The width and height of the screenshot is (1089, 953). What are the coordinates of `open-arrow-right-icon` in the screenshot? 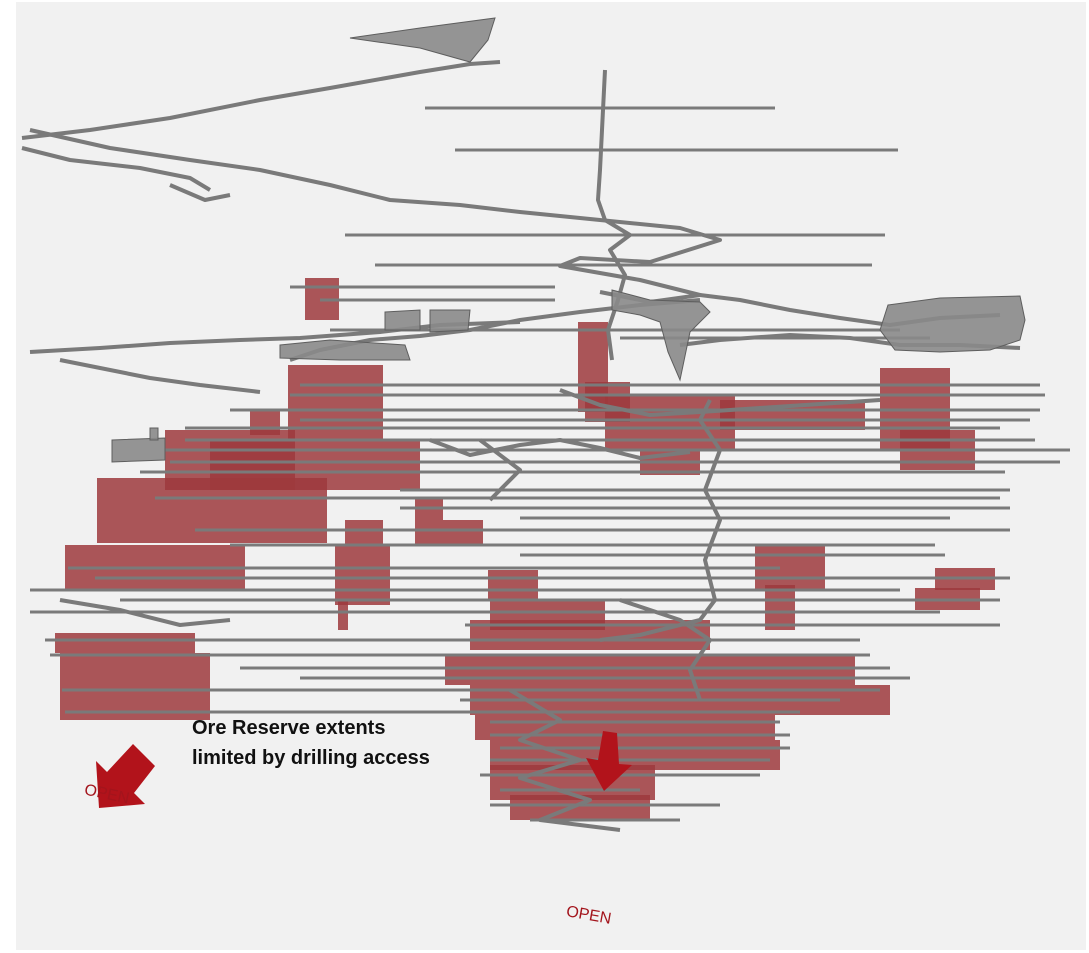 It's located at (609, 761).